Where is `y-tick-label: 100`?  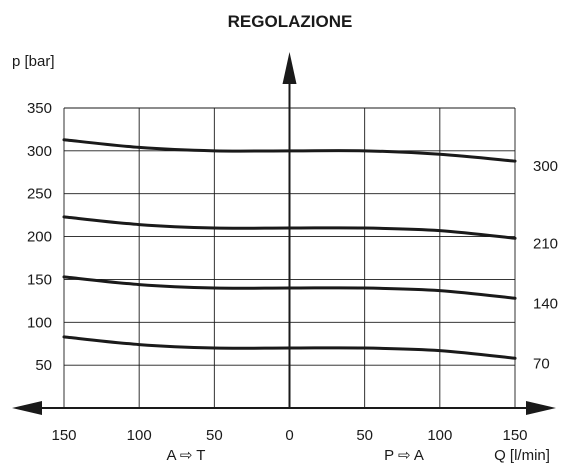
y-tick-label: 100 is located at coordinates (39, 322).